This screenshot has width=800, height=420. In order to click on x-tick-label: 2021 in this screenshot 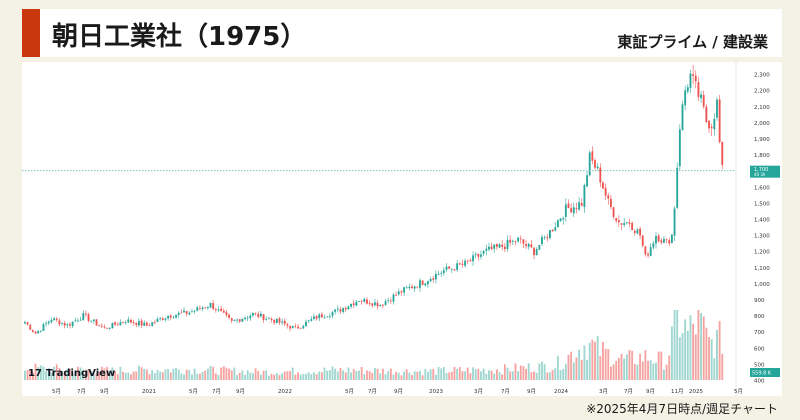, I will do `click(149, 392)`.